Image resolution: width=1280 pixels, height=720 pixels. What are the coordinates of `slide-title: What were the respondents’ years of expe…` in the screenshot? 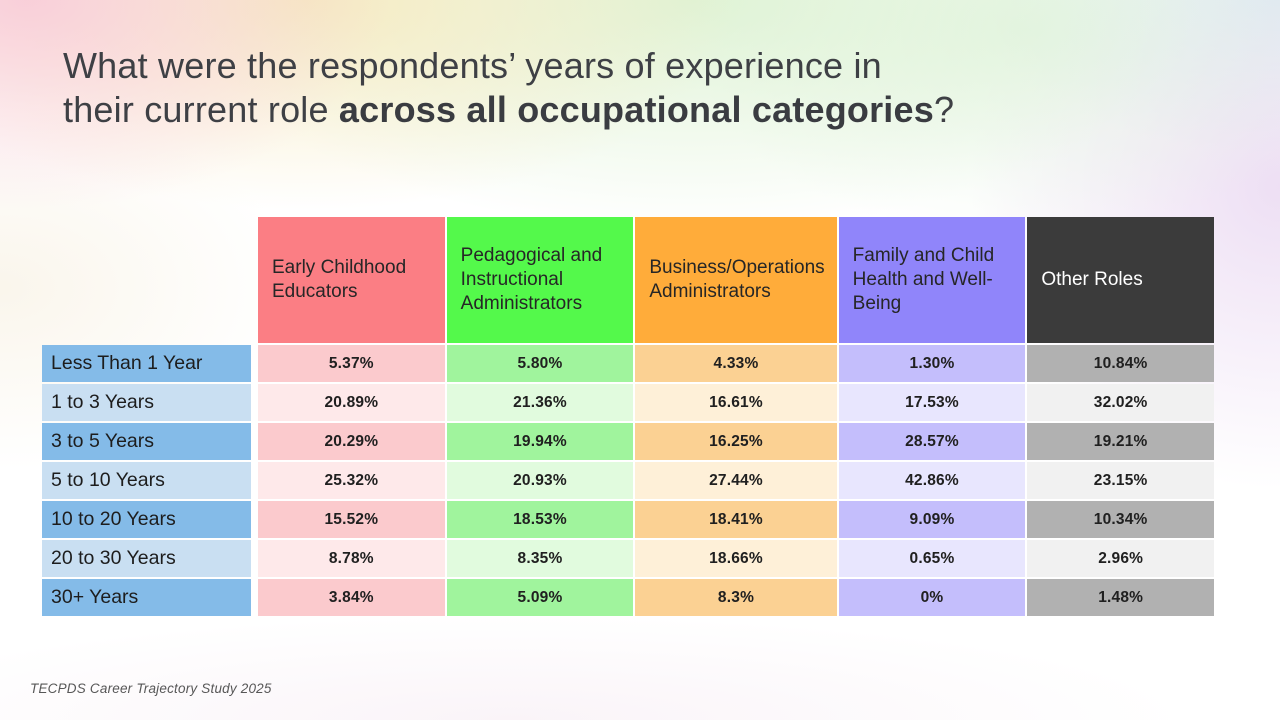 It's located at (645, 88).